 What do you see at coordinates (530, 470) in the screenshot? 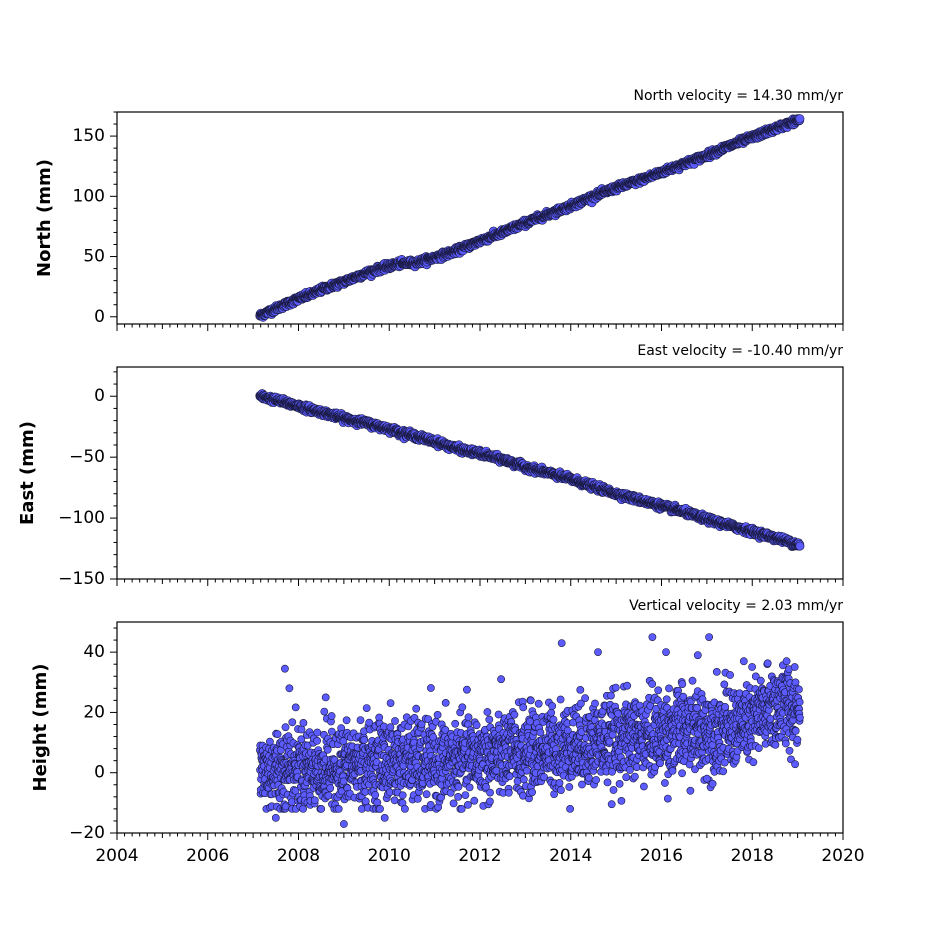
I see `east-data-points` at bounding box center [530, 470].